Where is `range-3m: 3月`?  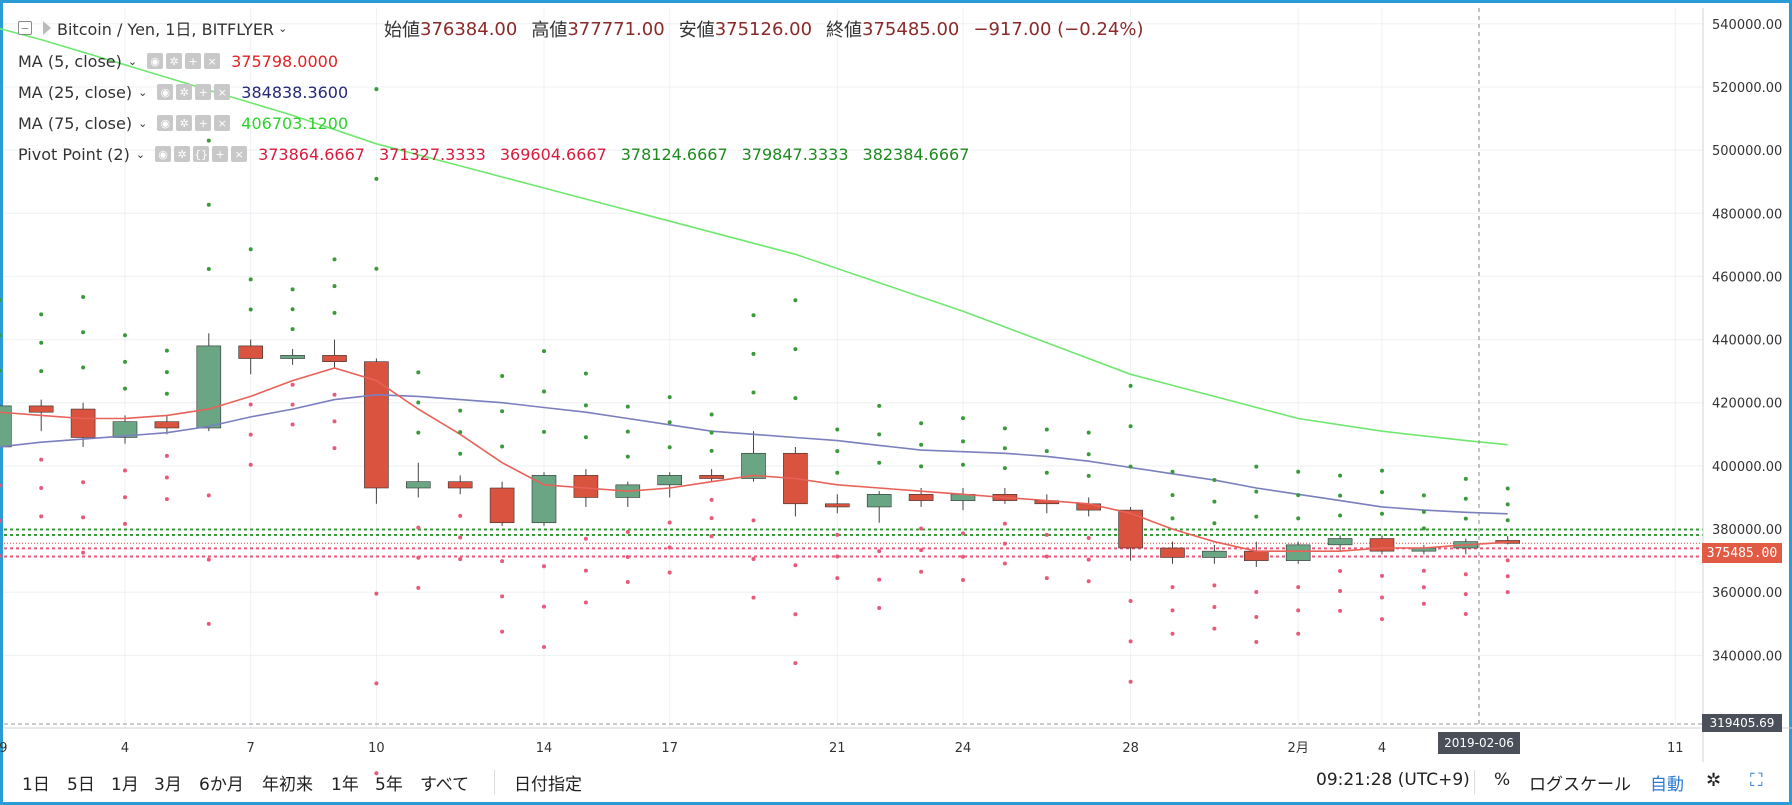 range-3m: 3月 is located at coordinates (168, 785).